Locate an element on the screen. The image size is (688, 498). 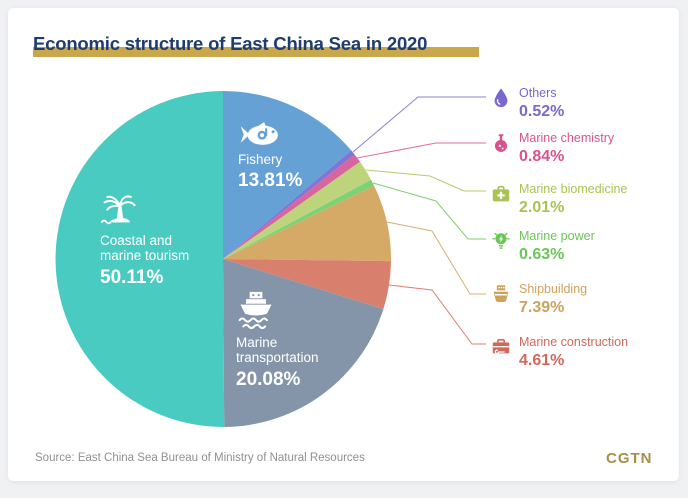
pie-label-percent: 20.08% is located at coordinates (268, 379).